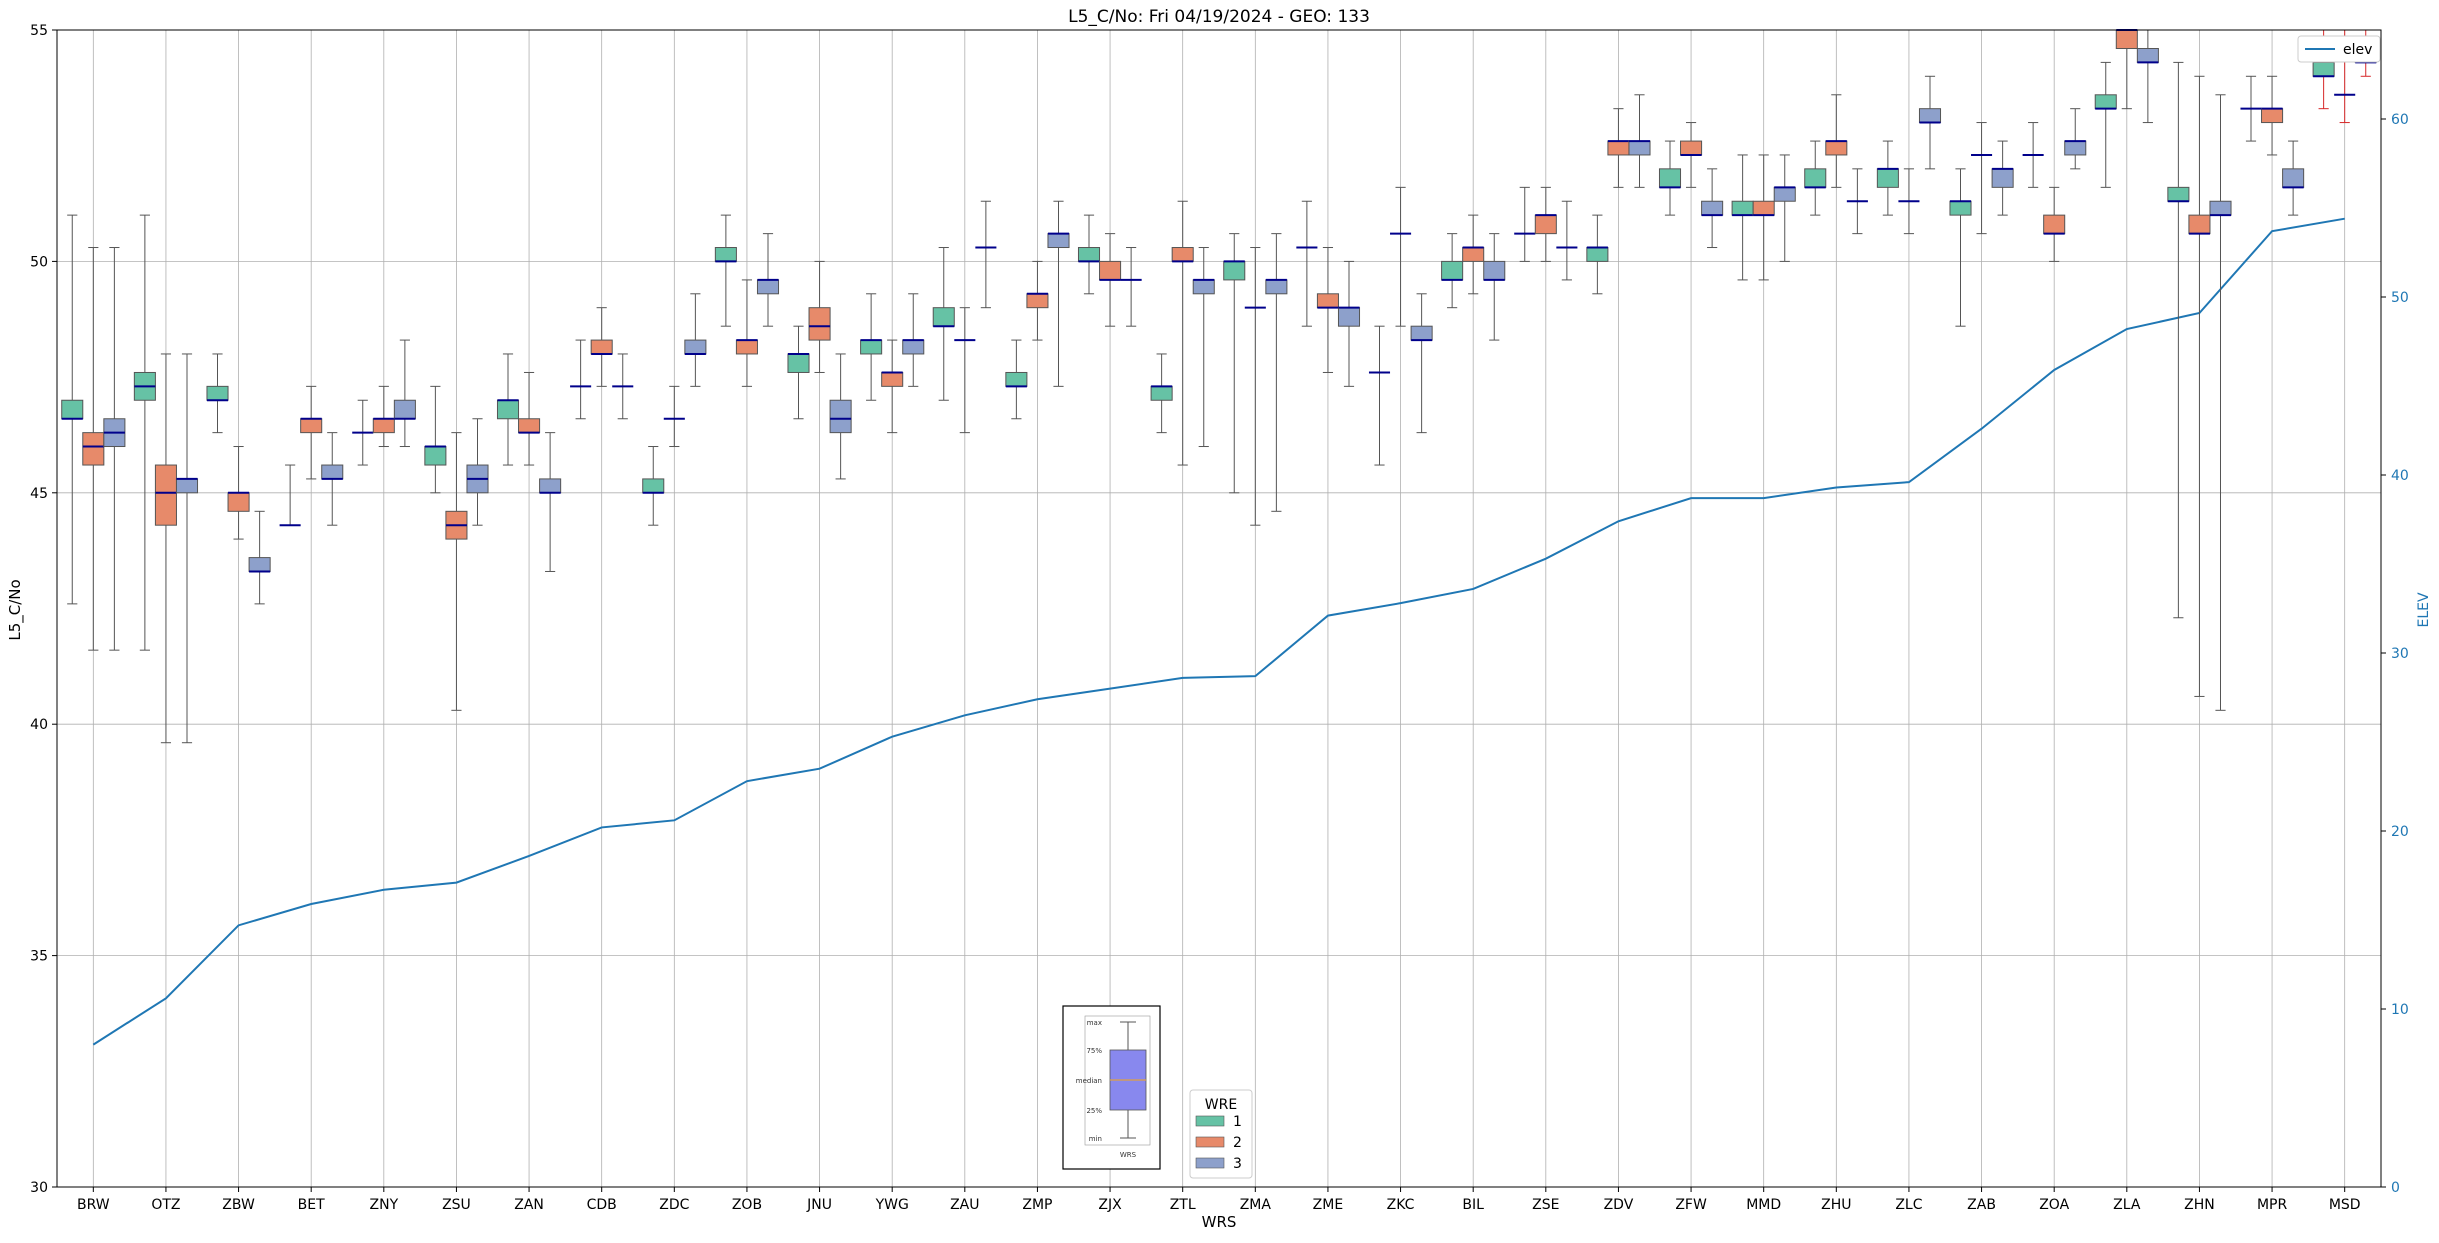 The height and width of the screenshot is (1243, 2439). What do you see at coordinates (1221, 1134) in the screenshot?
I see `wre-legend: WRE 1 2 3` at bounding box center [1221, 1134].